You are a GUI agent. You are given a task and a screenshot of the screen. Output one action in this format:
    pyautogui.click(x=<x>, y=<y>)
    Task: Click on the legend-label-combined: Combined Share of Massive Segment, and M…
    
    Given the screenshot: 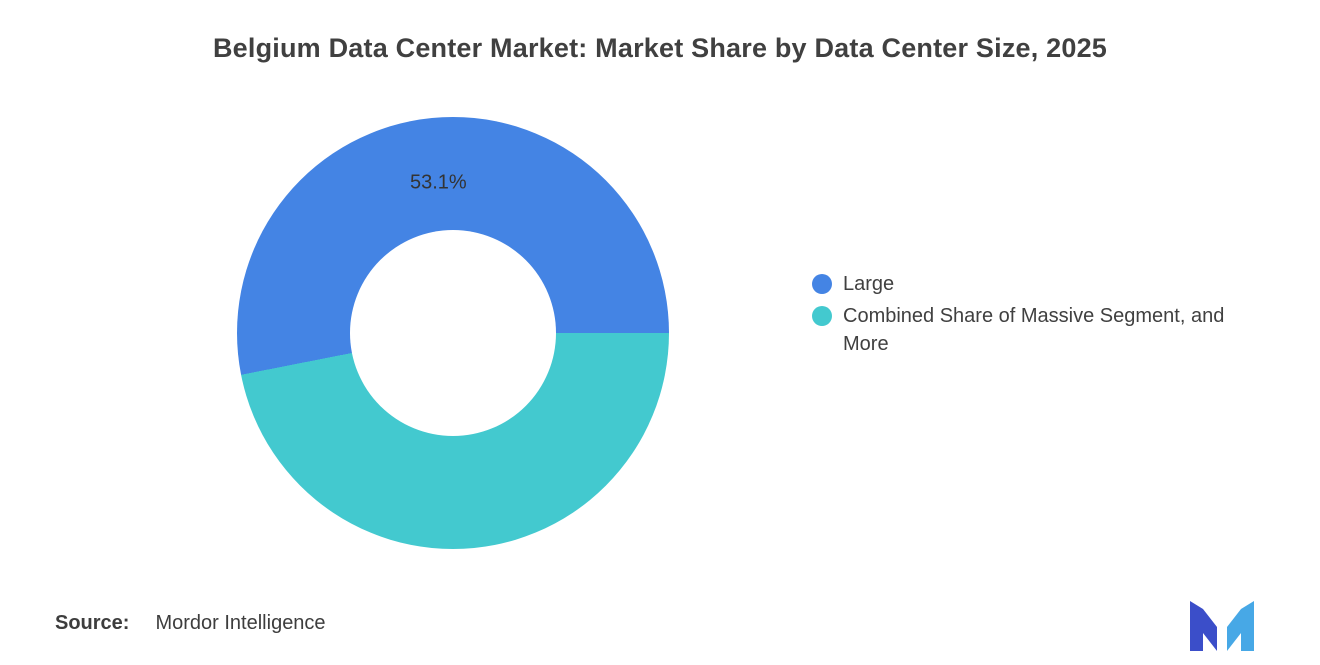 What is the action you would take?
    pyautogui.click(x=1034, y=330)
    